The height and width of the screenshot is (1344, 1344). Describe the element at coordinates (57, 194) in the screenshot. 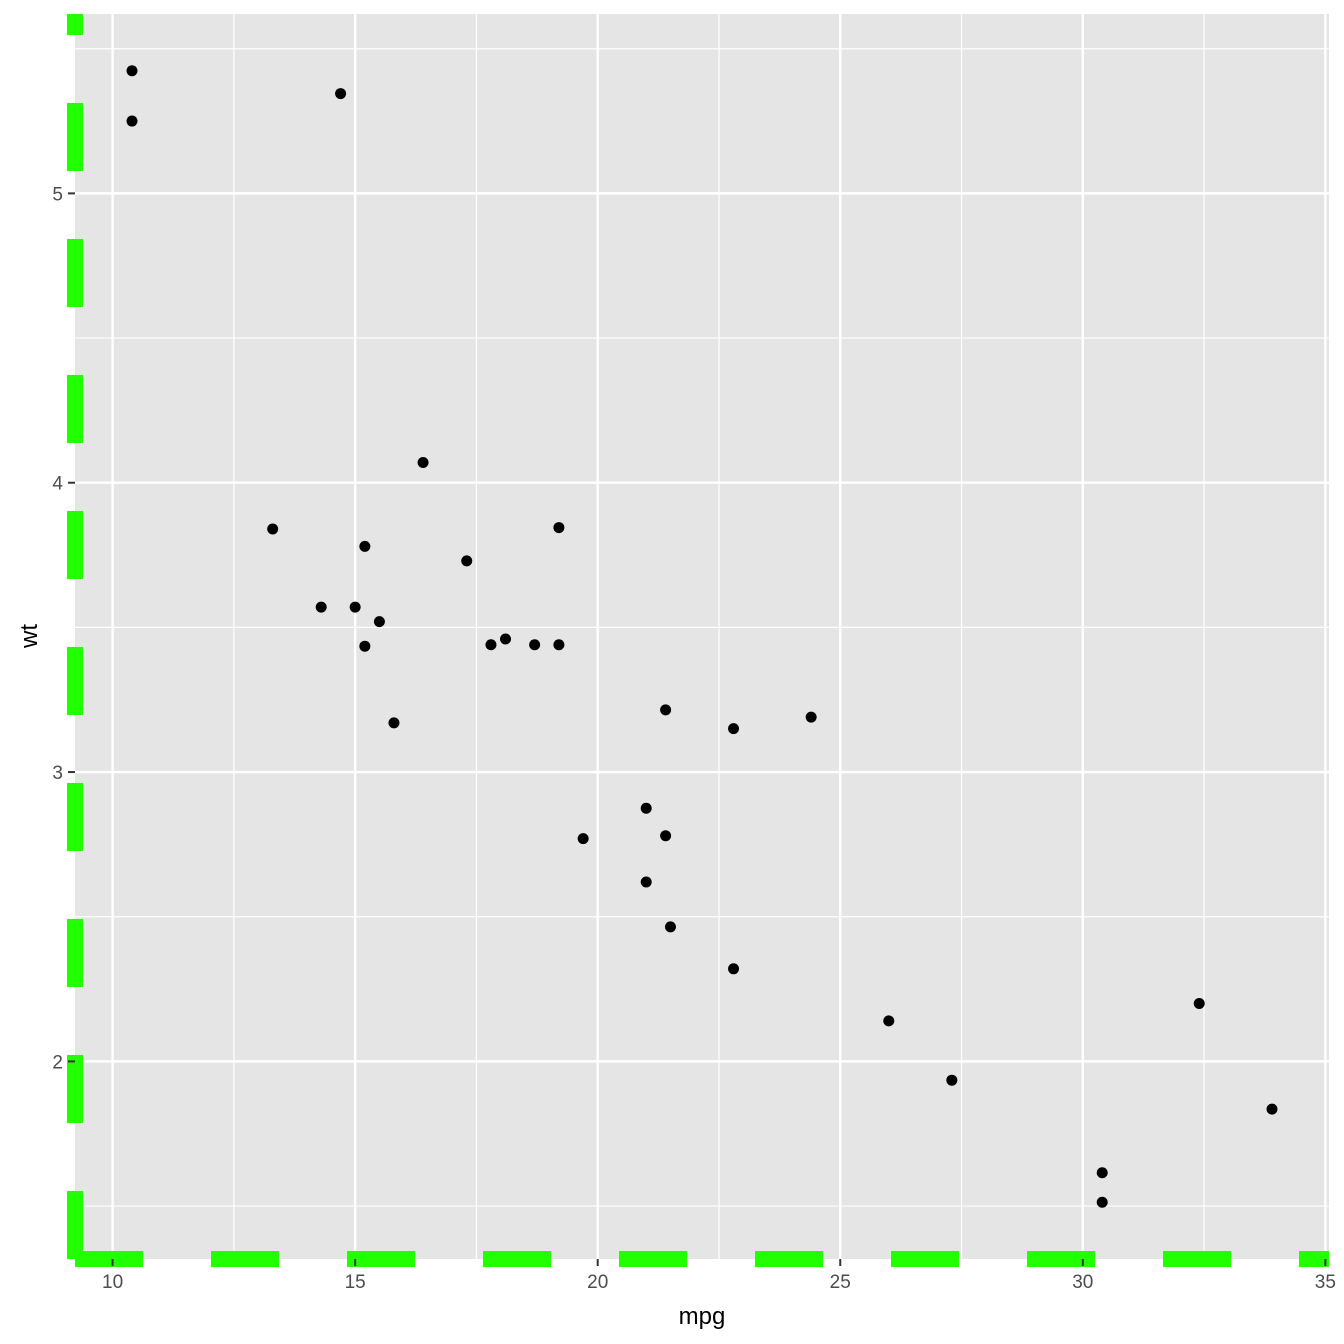

I see `y-tick-label: 5` at that location.